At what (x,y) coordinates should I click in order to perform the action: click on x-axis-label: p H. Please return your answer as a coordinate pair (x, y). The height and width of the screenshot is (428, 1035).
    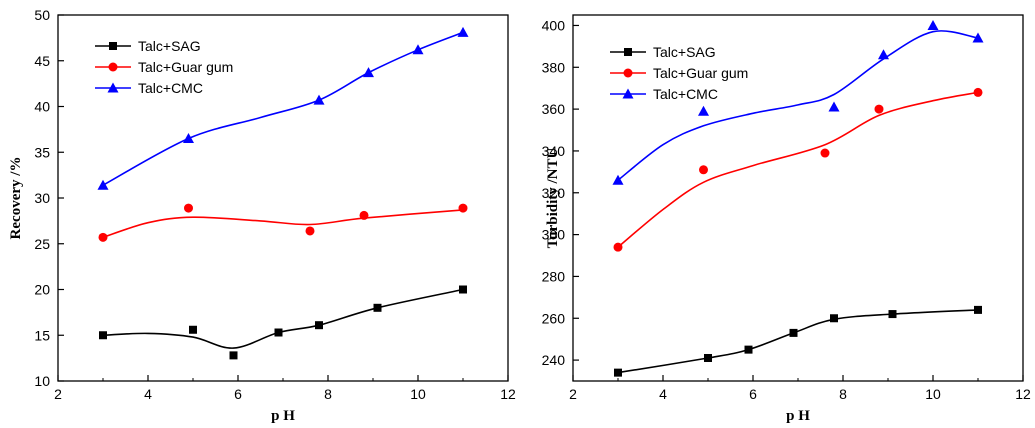
    Looking at the image, I should click on (798, 416).